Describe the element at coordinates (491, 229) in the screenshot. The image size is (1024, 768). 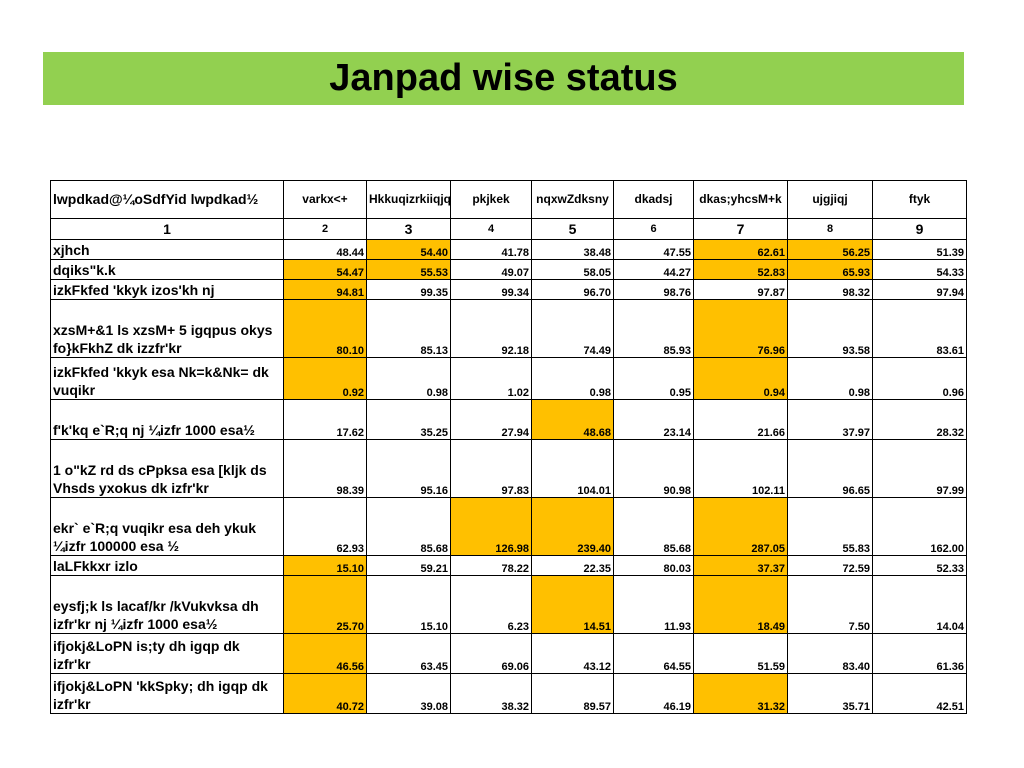
I see `index-cell: 4` at that location.